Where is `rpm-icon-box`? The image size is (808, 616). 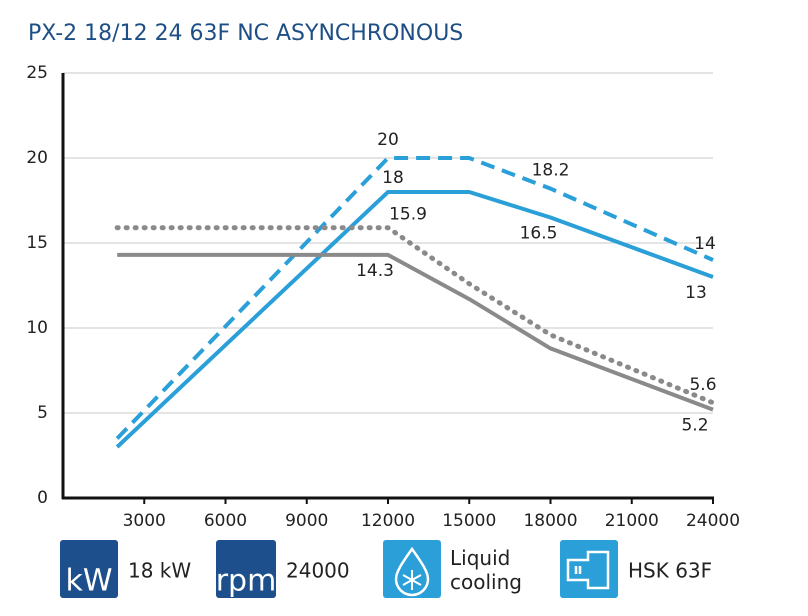
rpm-icon-box is located at coordinates (246, 569).